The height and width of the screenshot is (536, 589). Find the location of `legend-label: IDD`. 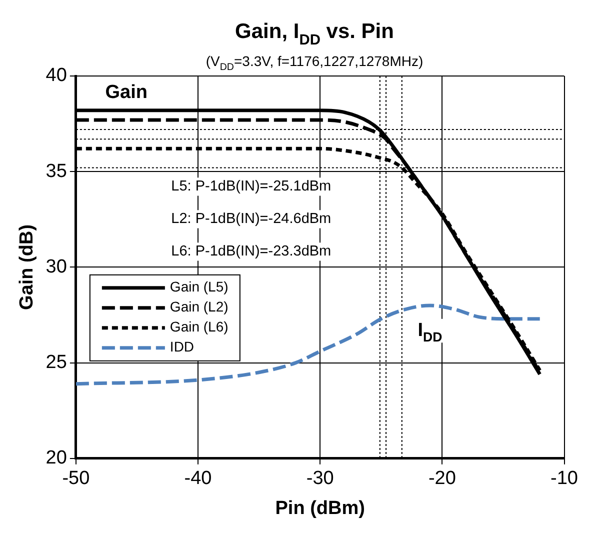

legend-label: IDD is located at coordinates (182, 346).